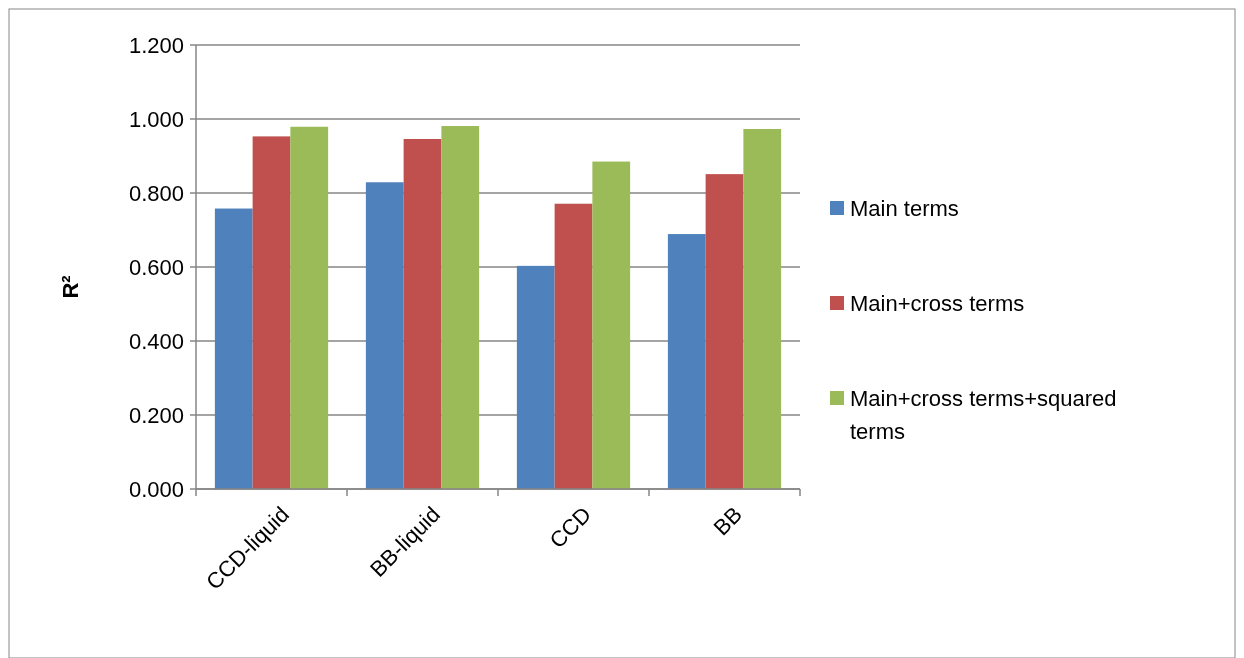 This screenshot has width=1244, height=658. What do you see at coordinates (156, 267) in the screenshot?
I see `y-tick-label: 0.600` at bounding box center [156, 267].